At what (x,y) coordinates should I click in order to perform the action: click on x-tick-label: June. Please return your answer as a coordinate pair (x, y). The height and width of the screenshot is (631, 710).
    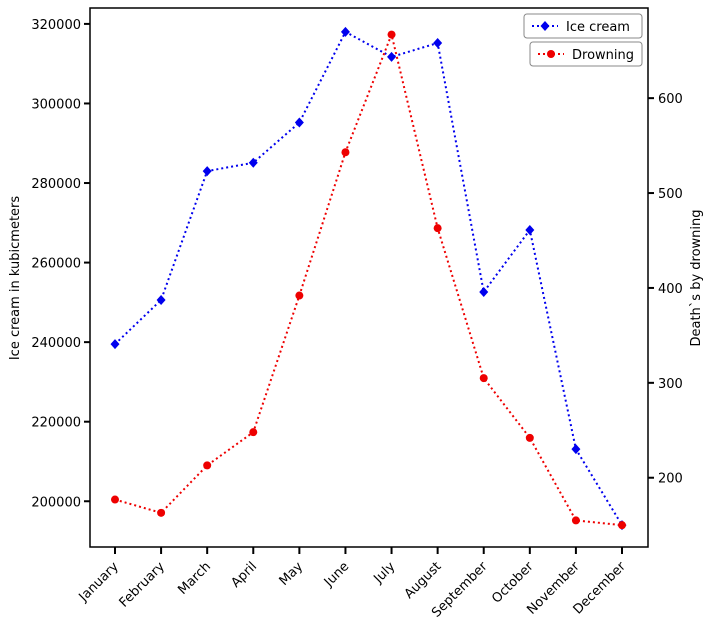
    Looking at the image, I should click on (336, 574).